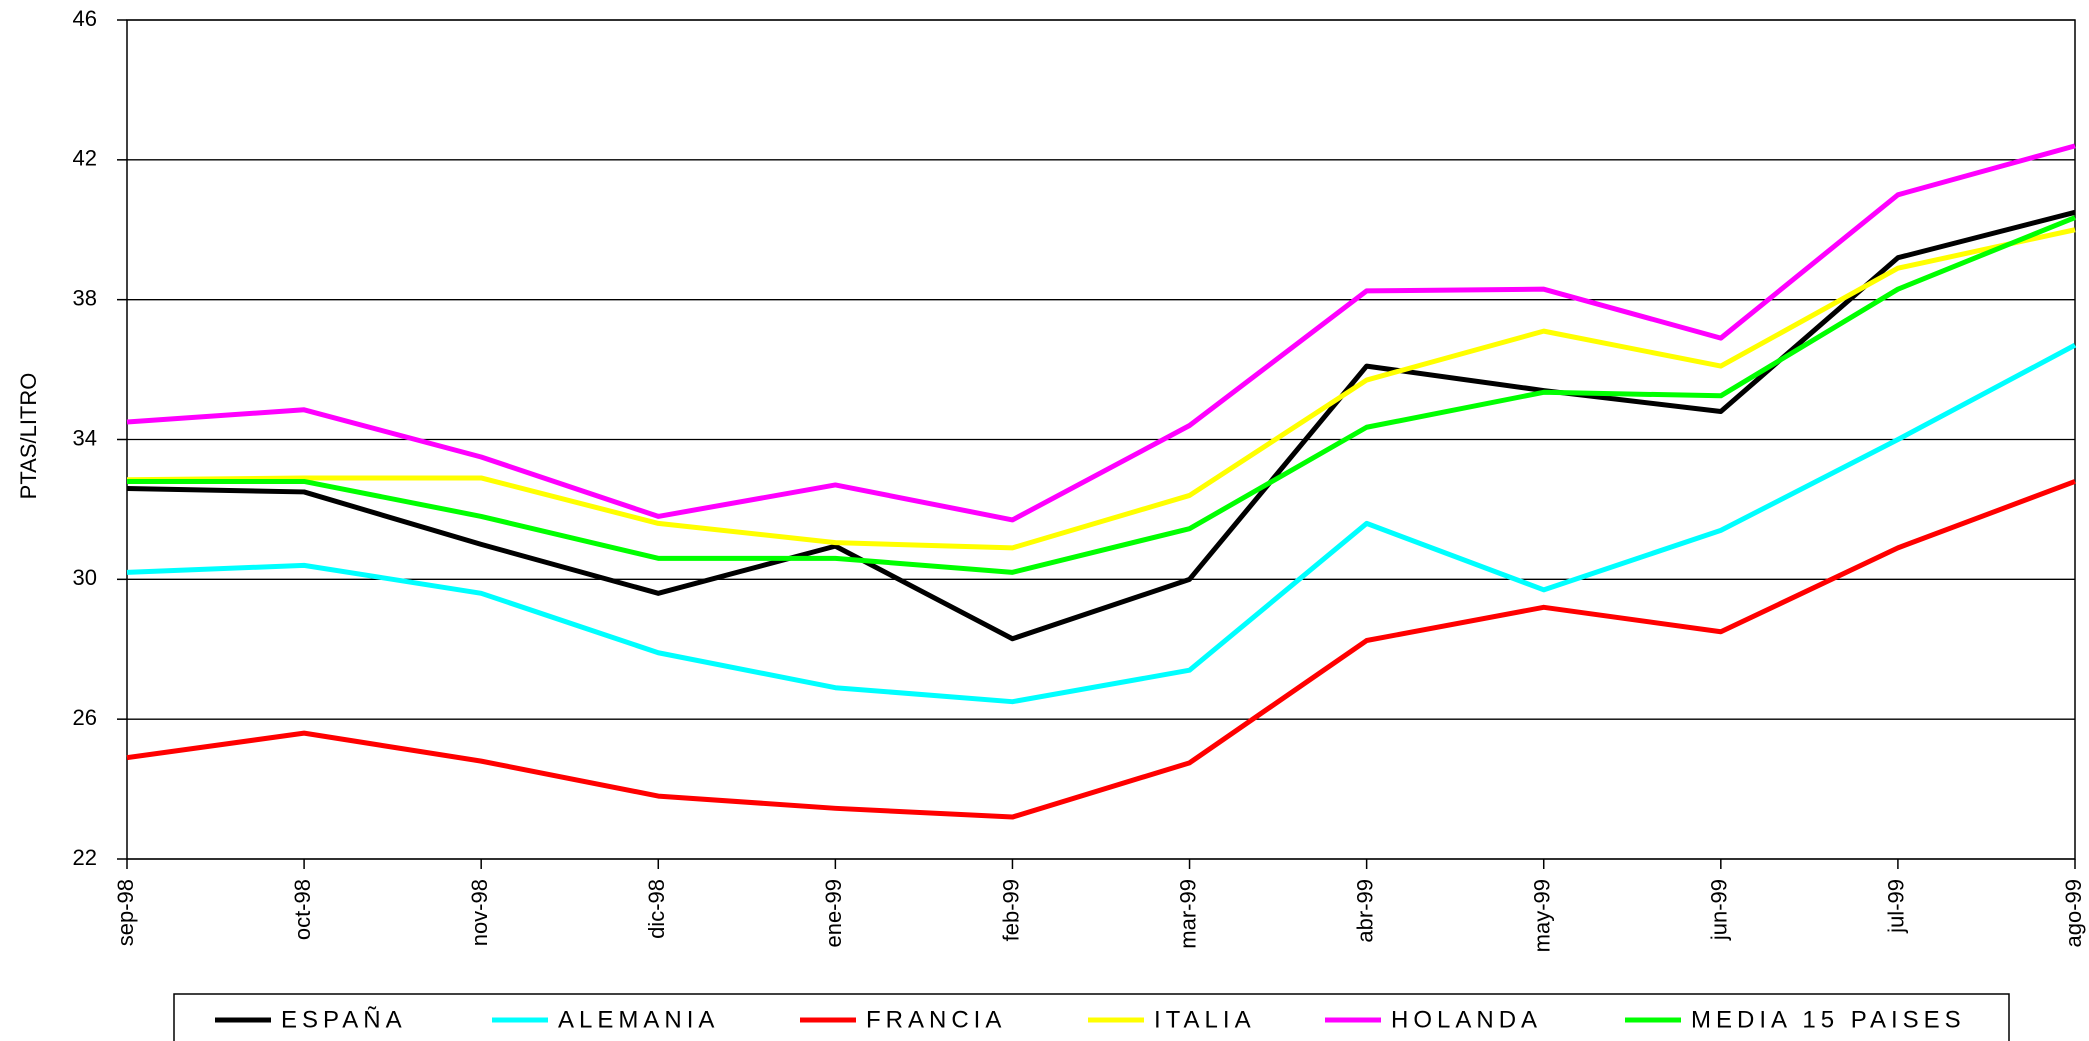 The image size is (2089, 1041). What do you see at coordinates (125, 912) in the screenshot?
I see `x-tick-label: sep-98` at bounding box center [125, 912].